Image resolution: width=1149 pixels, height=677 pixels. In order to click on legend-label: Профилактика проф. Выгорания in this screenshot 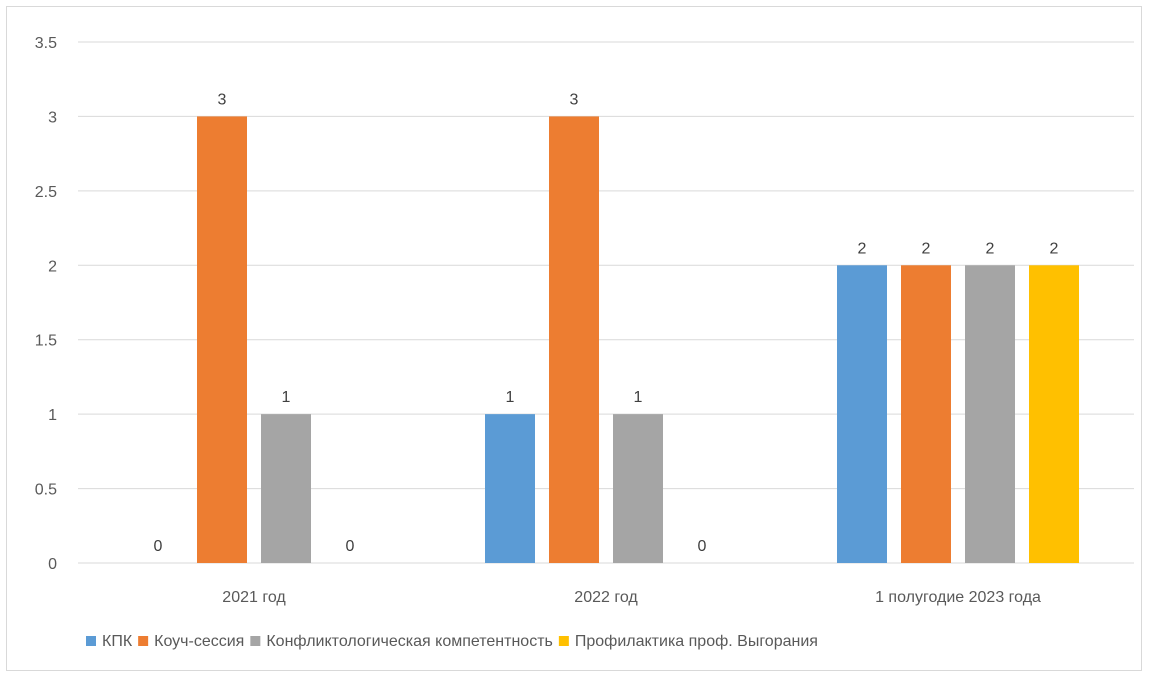, I will do `click(696, 641)`.